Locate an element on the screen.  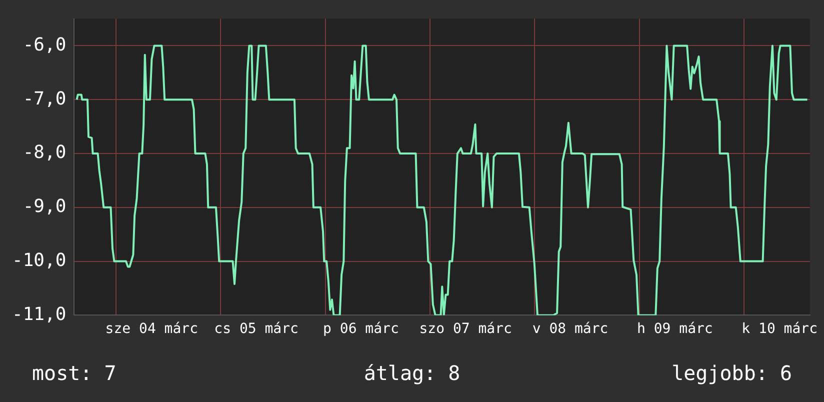
x-tick-label: cs 05 márc is located at coordinates (256, 329).